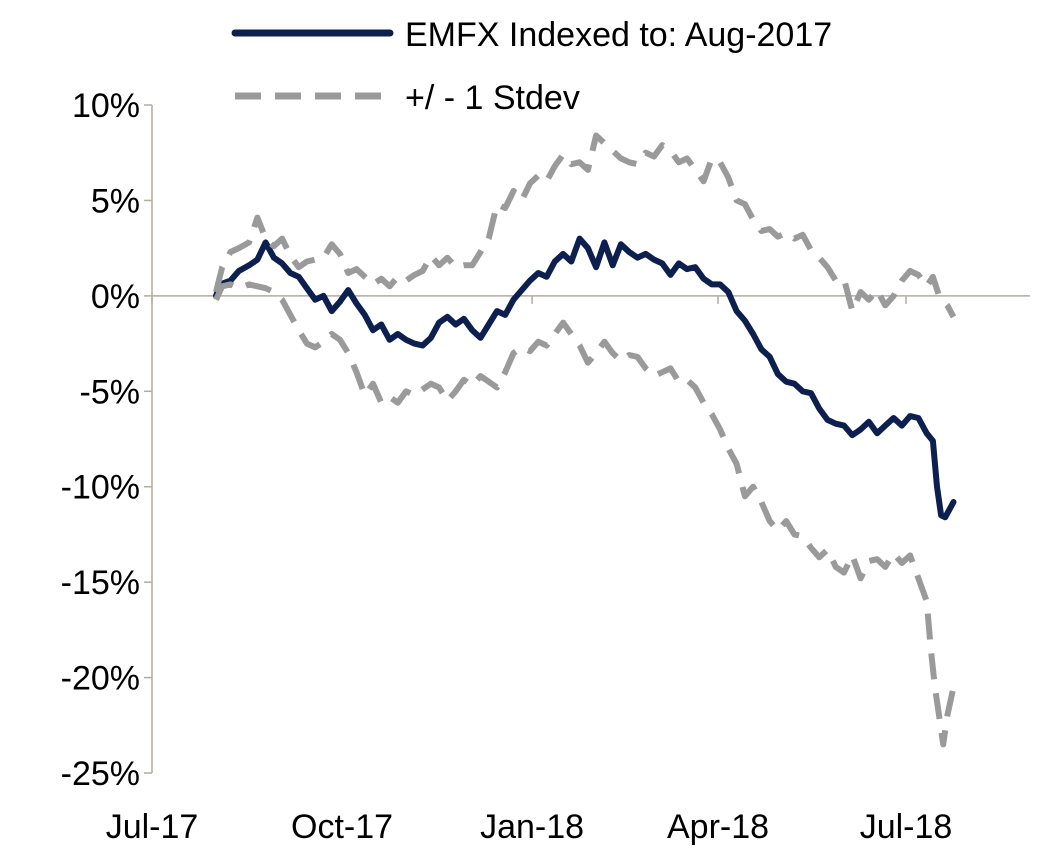 Image resolution: width=1037 pixels, height=864 pixels. I want to click on x-tick-label: Jan-18, so click(532, 827).